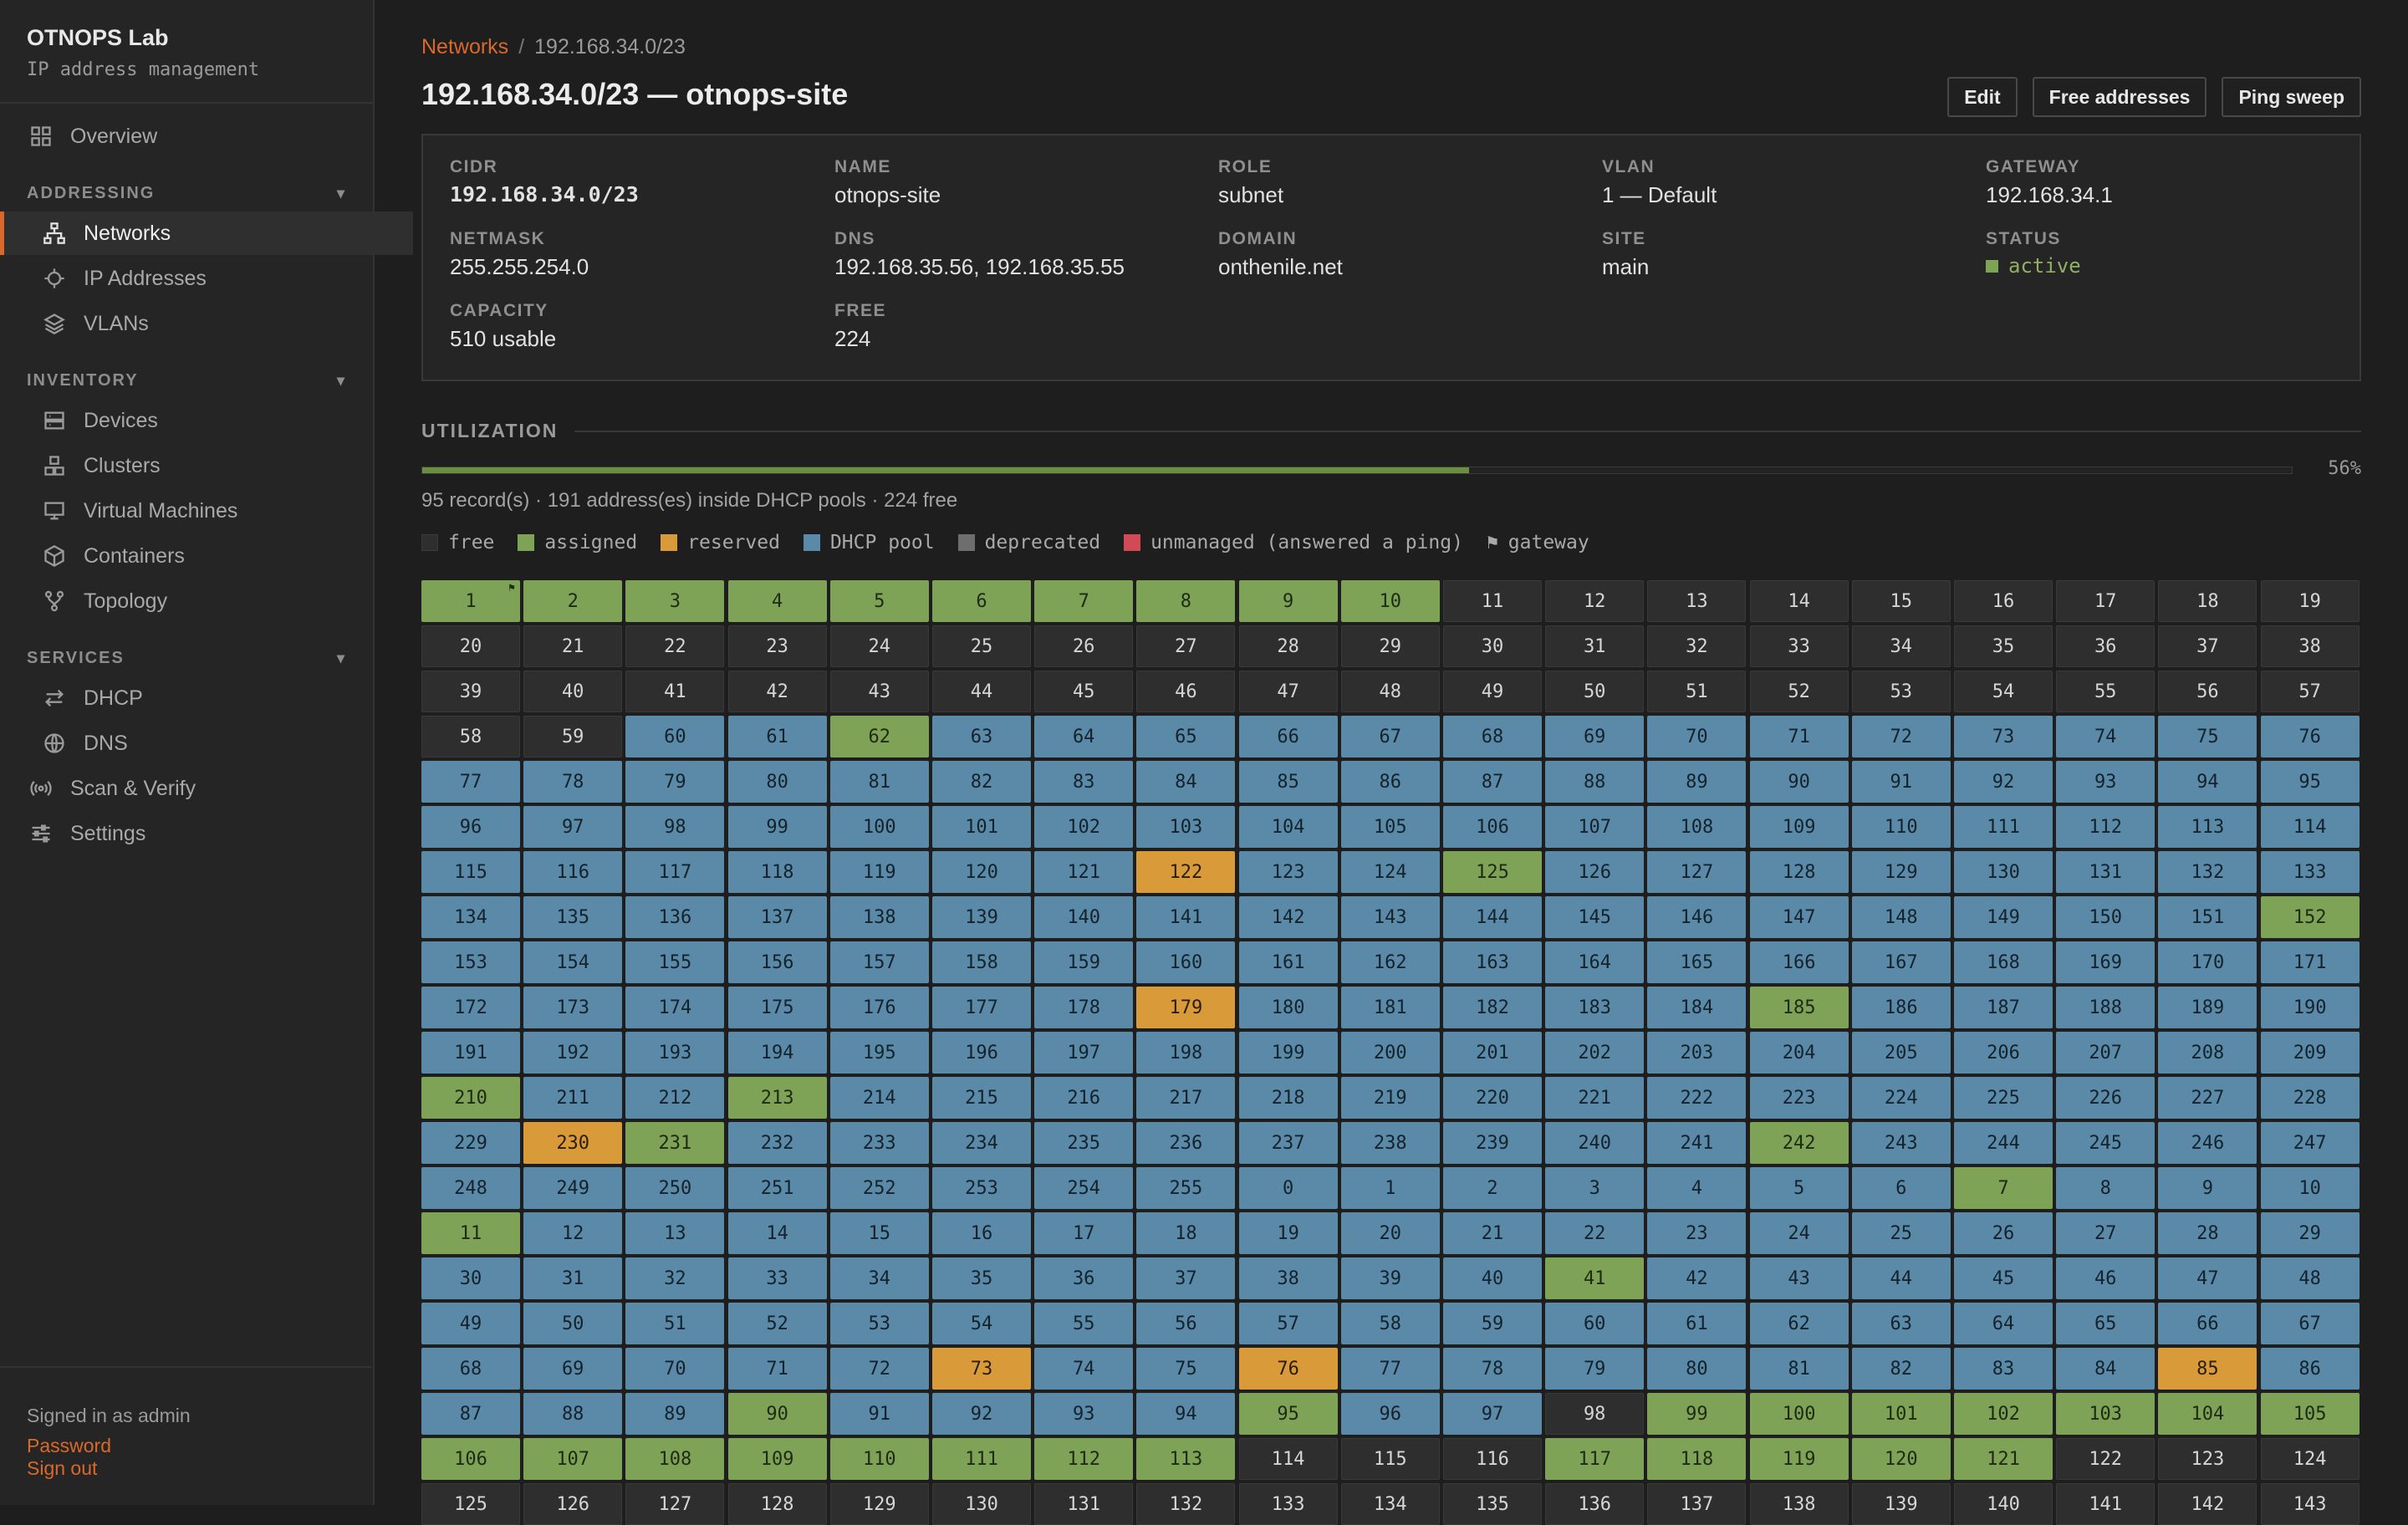 This screenshot has width=2408, height=1525. What do you see at coordinates (471, 962) in the screenshot?
I see `address-cell: 153` at bounding box center [471, 962].